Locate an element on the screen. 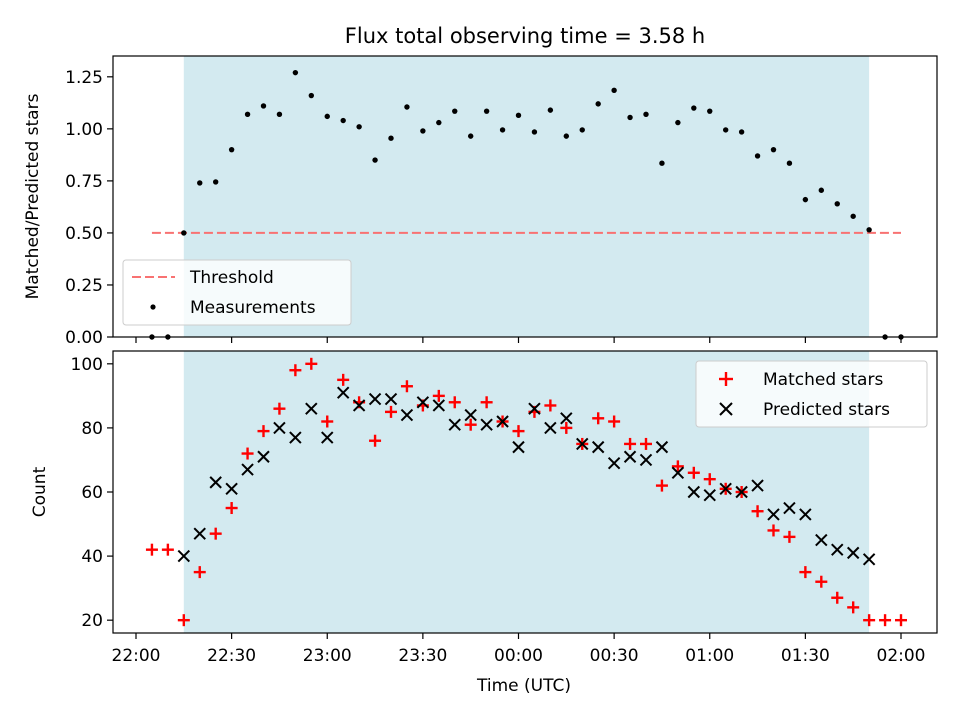 The width and height of the screenshot is (960, 720). bottom-legend-box is located at coordinates (811, 394).